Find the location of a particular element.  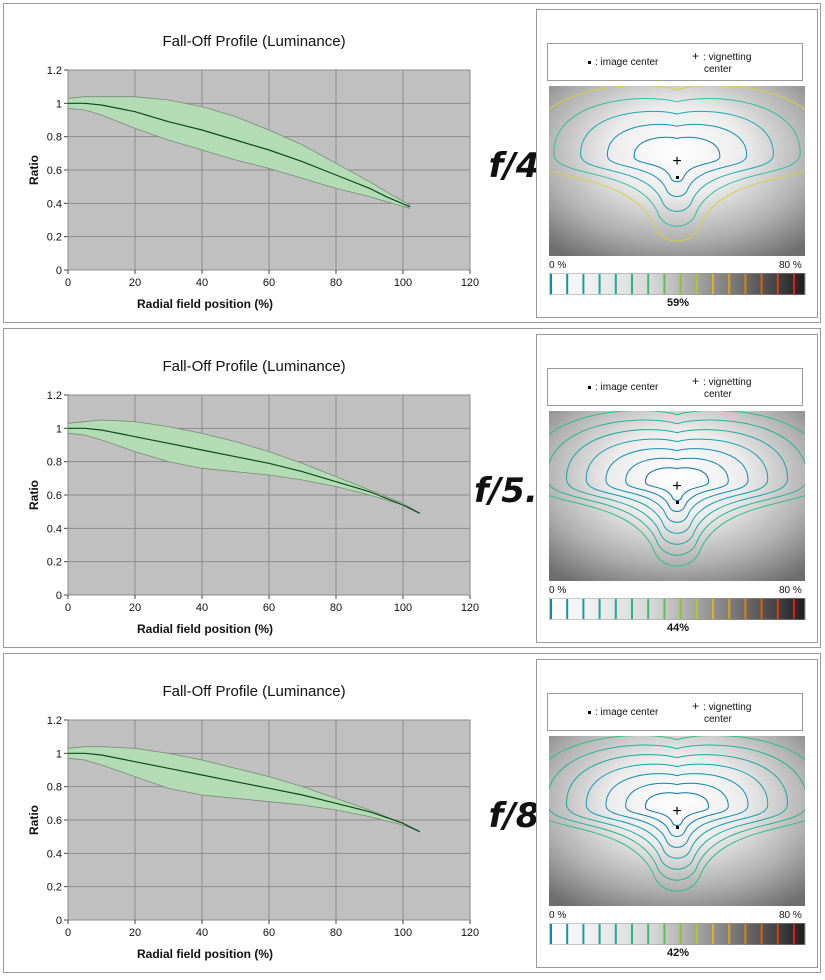

vignetting-percentage: 59% is located at coordinates (678, 303).